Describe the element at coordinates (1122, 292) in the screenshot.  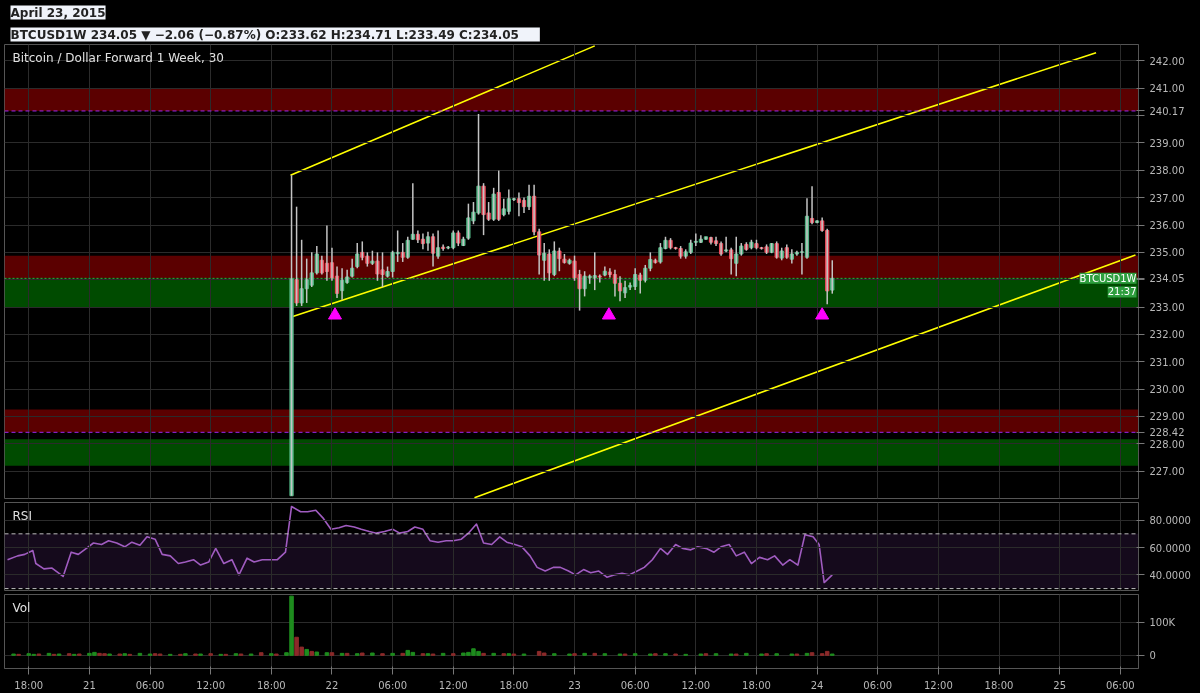
I see `annotation: 21:37` at that location.